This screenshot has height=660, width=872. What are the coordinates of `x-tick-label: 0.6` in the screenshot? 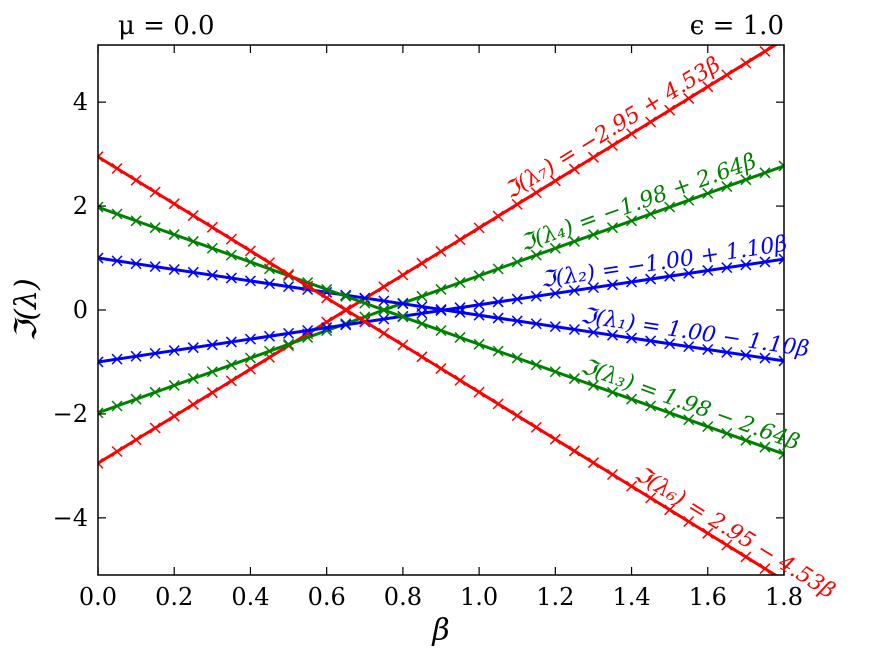 It's located at (327, 597).